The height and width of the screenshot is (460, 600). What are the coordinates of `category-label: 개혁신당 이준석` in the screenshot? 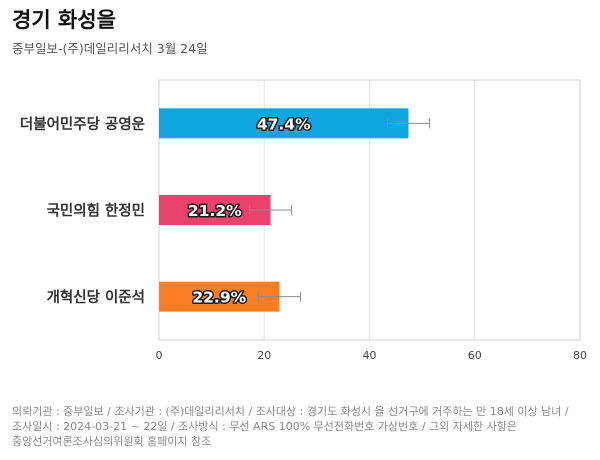 It's located at (96, 297).